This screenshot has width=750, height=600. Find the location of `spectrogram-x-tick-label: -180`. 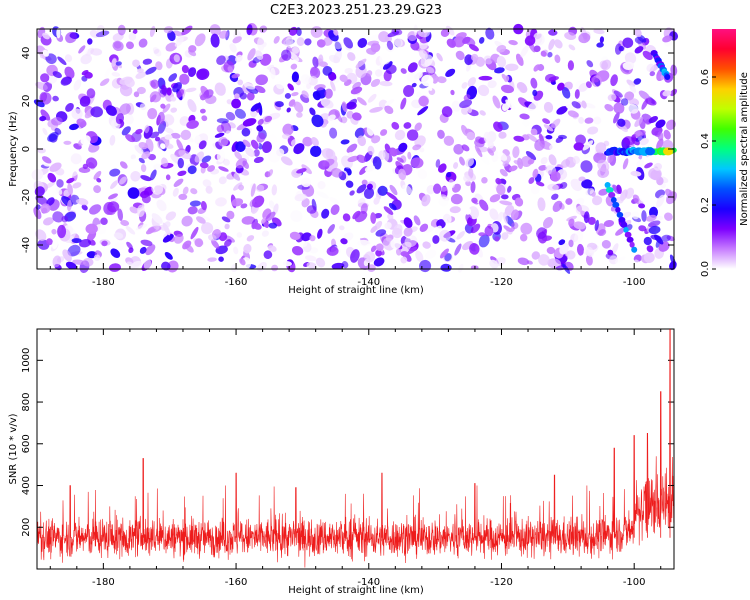

spectrogram-x-tick-label: -180 is located at coordinates (103, 282).